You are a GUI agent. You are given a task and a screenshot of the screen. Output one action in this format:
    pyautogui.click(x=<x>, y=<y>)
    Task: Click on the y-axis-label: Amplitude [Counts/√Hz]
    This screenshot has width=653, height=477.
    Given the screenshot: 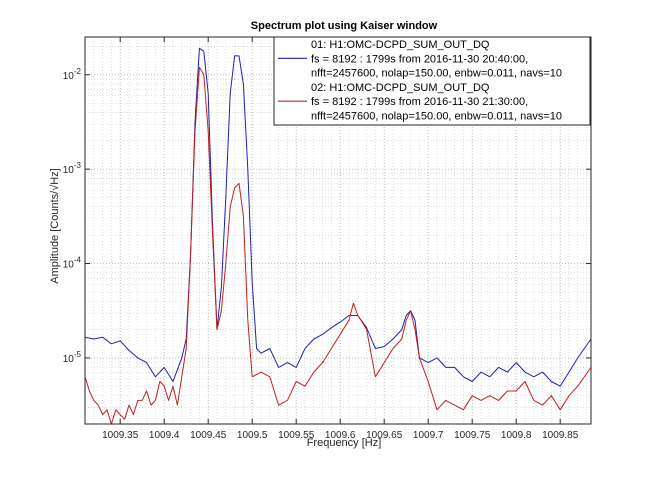 What is the action you would take?
    pyautogui.click(x=55, y=225)
    